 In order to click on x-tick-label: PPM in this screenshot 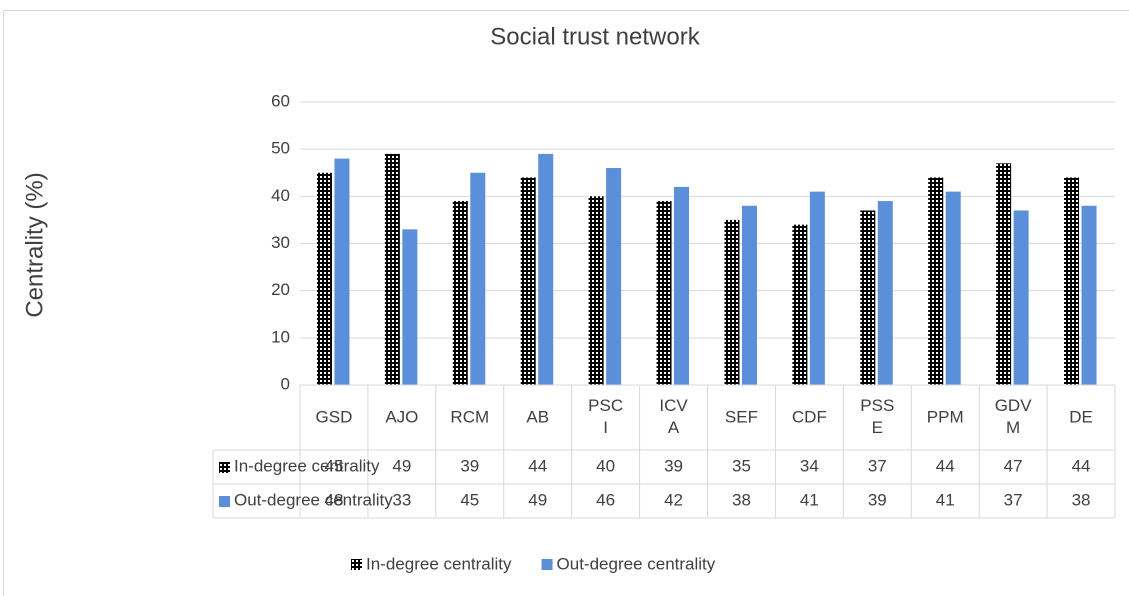, I will do `click(945, 416)`.